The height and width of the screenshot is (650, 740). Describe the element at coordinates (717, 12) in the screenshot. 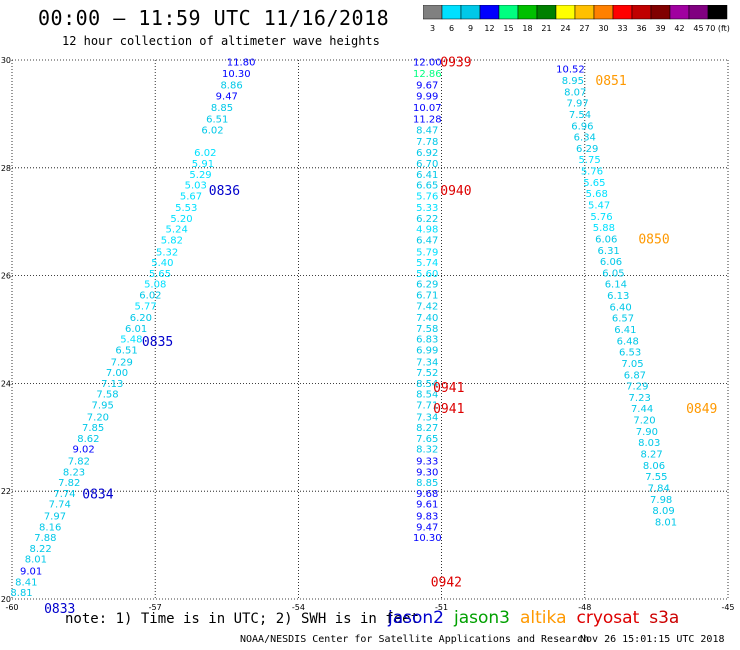

I see `colorbar-swatch` at that location.